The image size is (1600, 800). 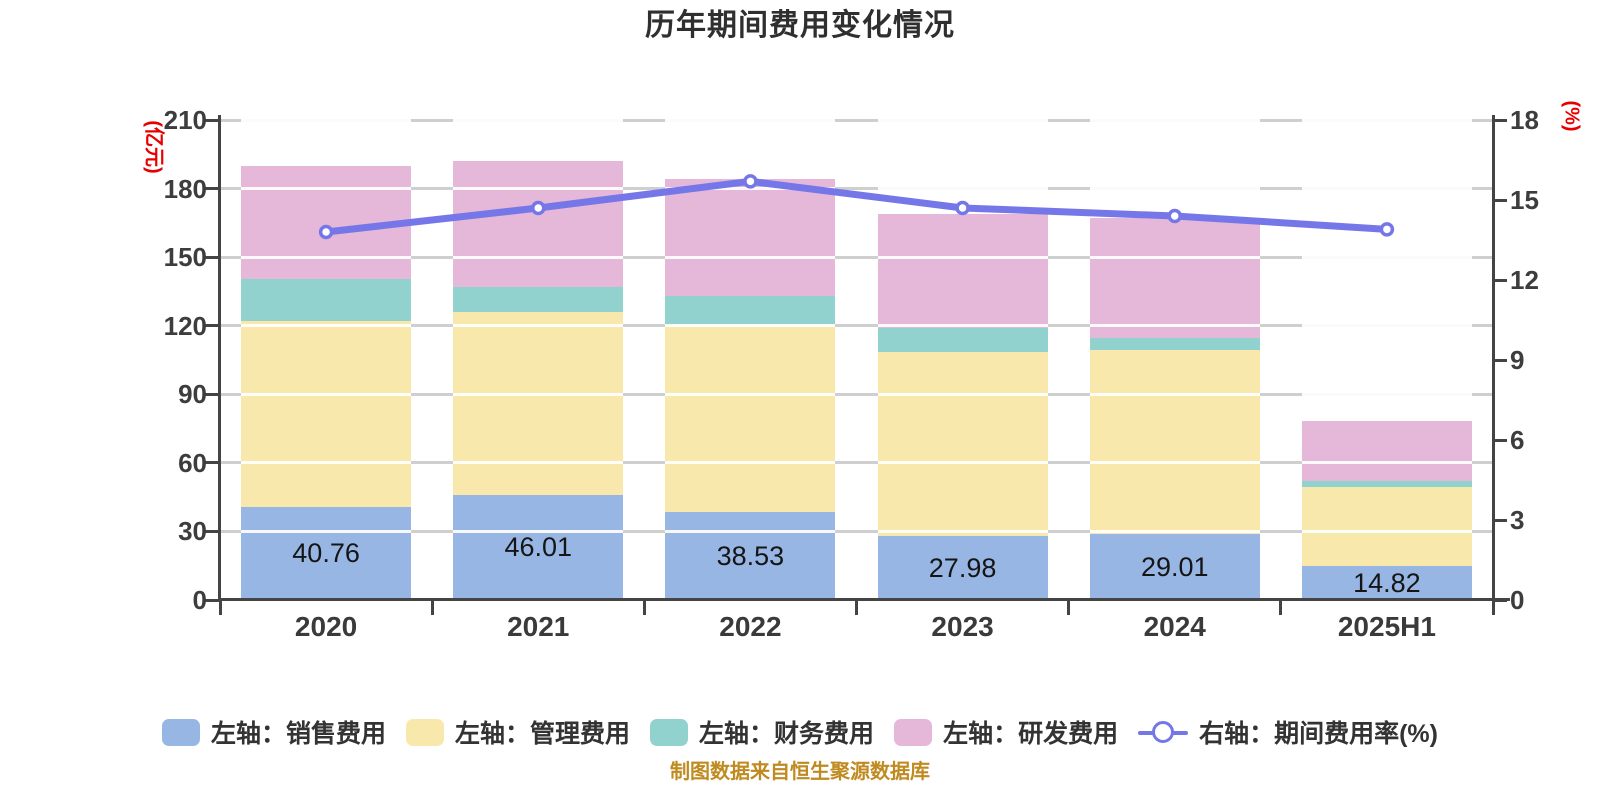 I want to click on left-axis-tick-label: 180, so click(x=185, y=188).